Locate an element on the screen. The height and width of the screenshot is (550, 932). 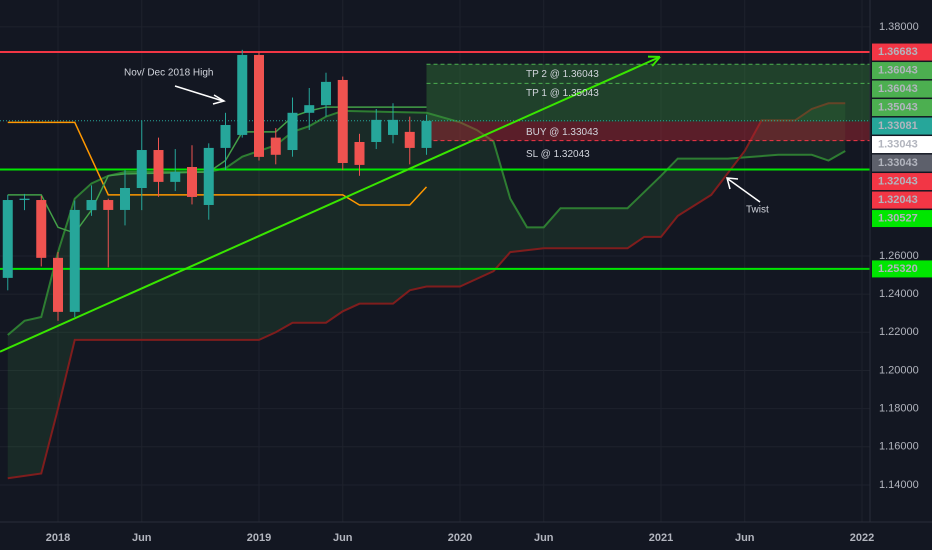
position-label: TP 1 @ 1.35043 is located at coordinates (562, 93).